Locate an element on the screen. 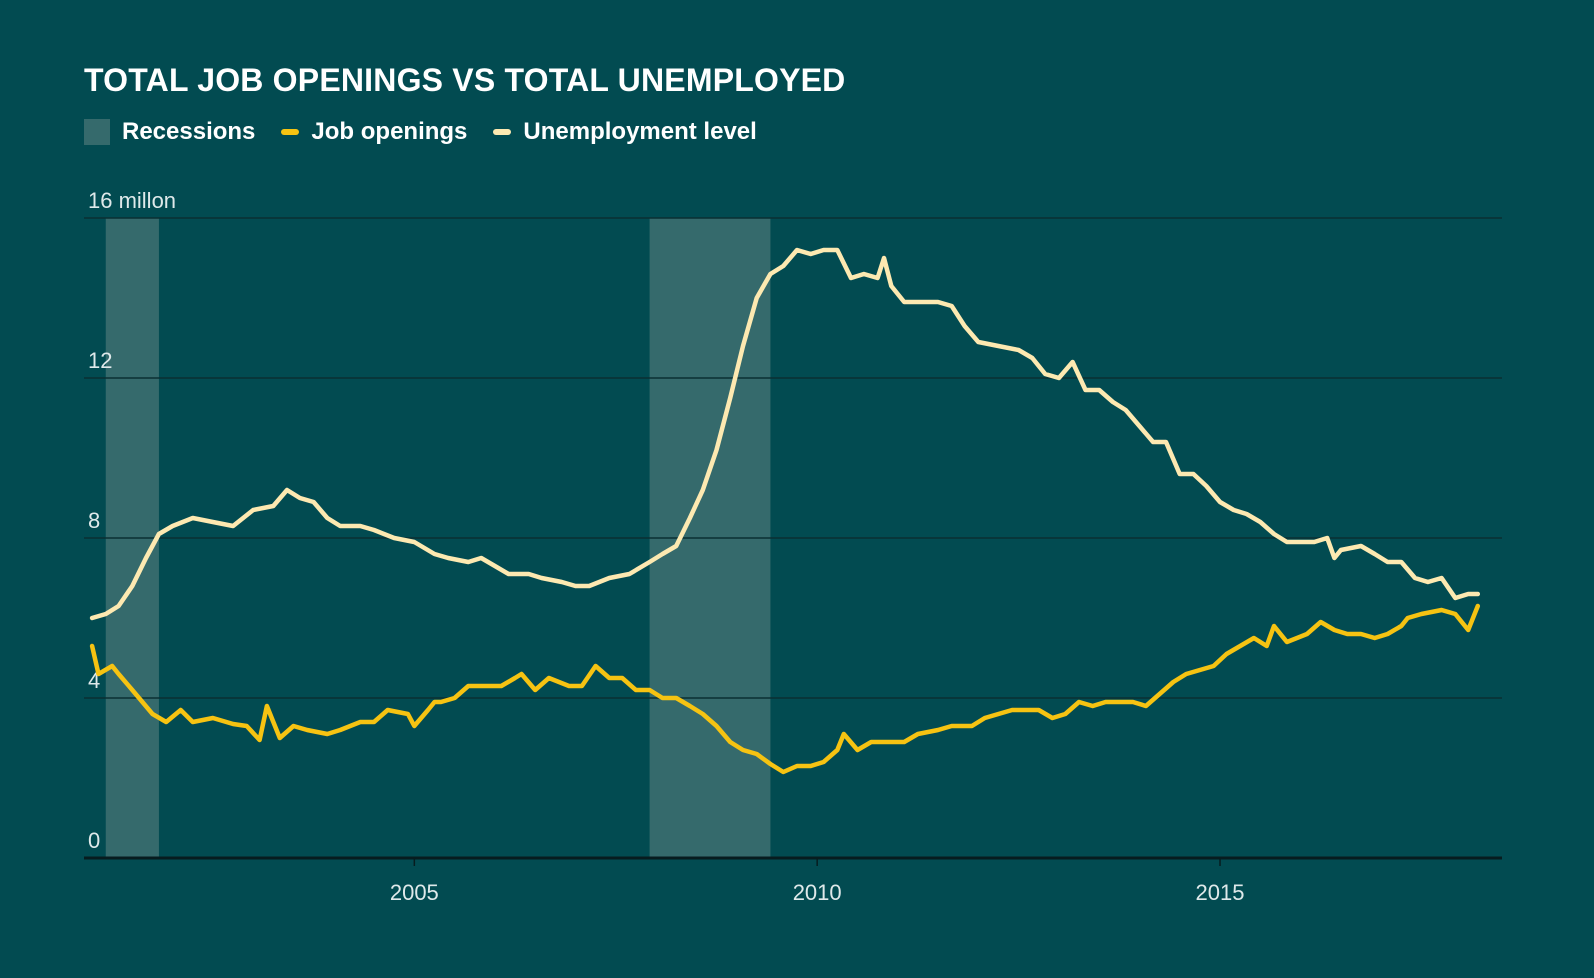 This screenshot has width=1594, height=978. chart-title: TOTAL JOB OPENINGS VS TOTAL UNEMPLOYED is located at coordinates (465, 80).